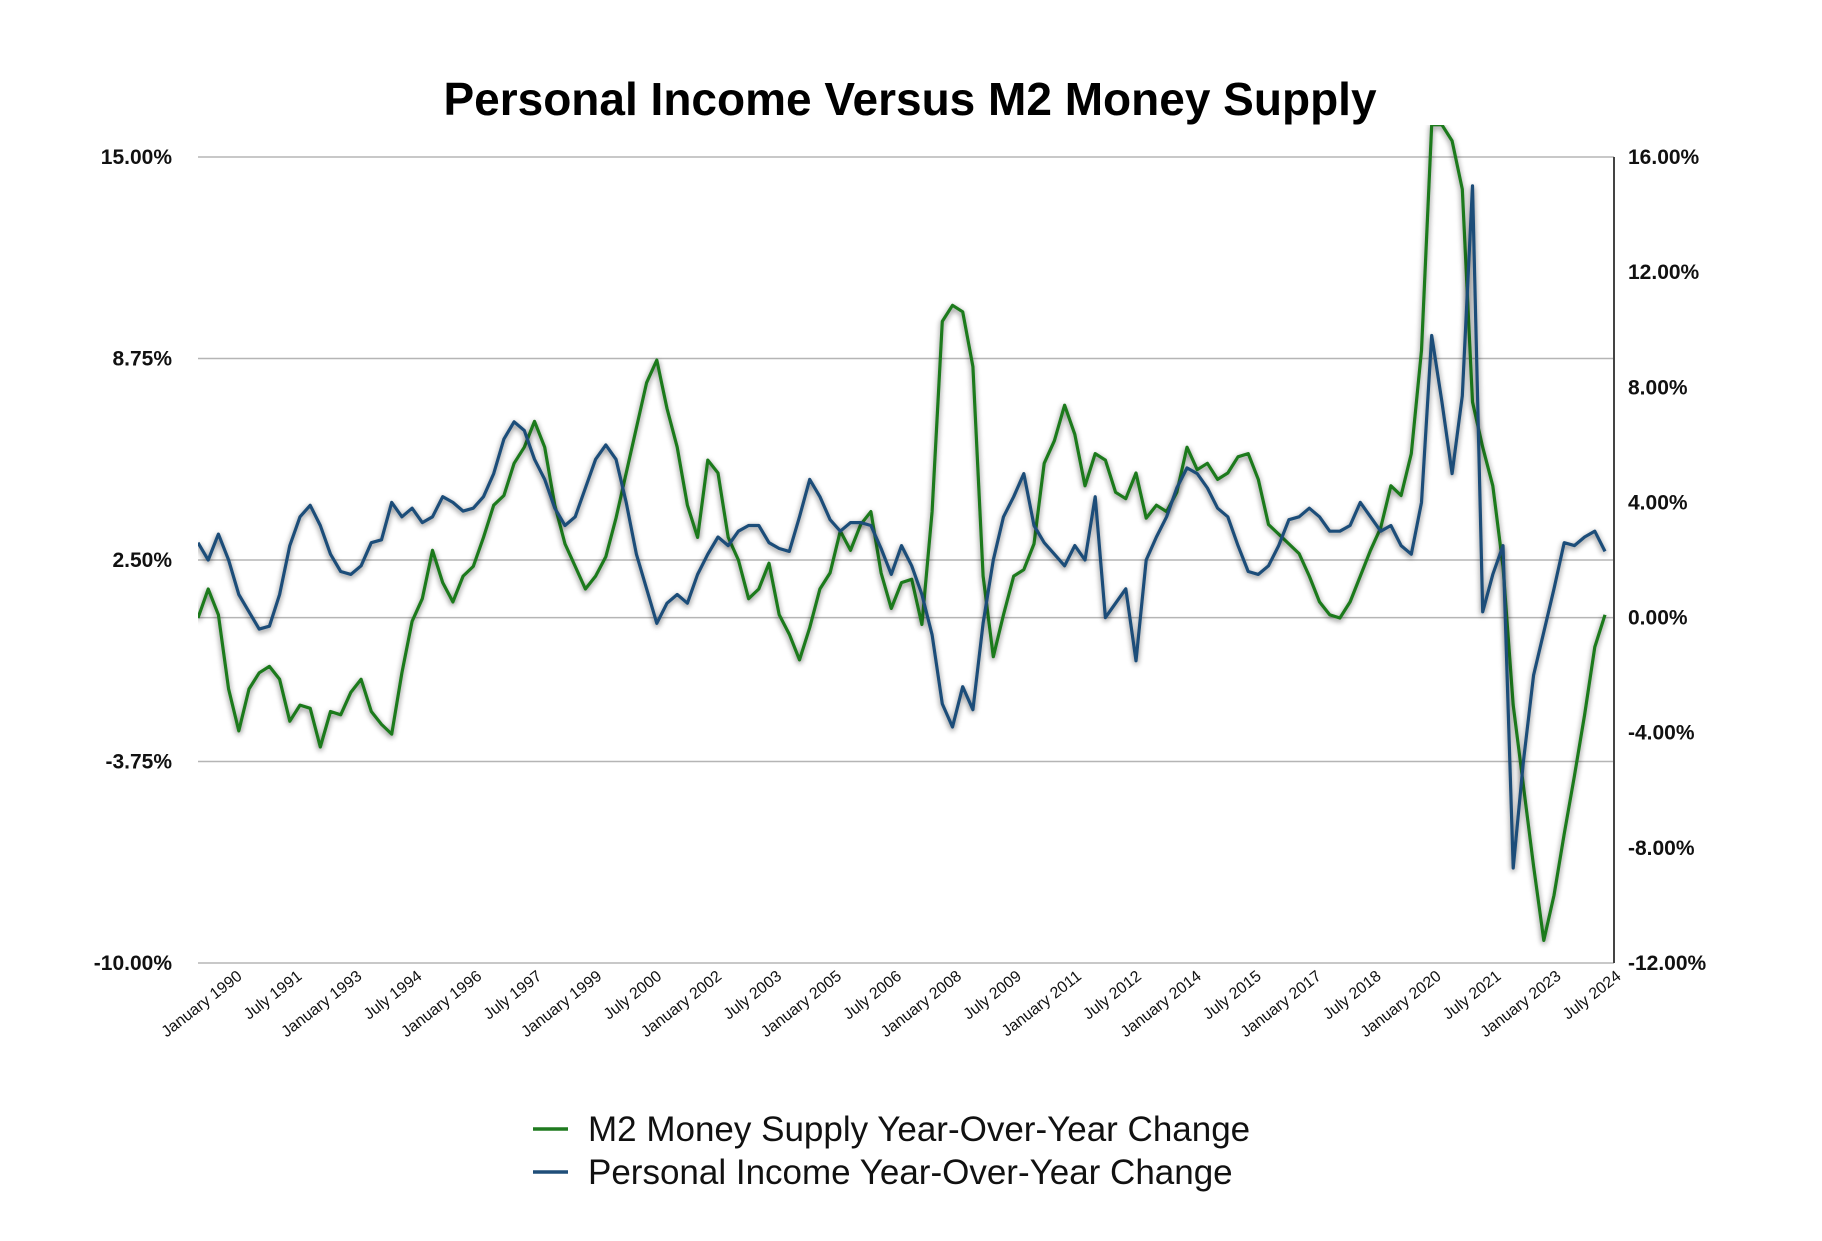 This screenshot has width=1822, height=1241. What do you see at coordinates (919, 1129) in the screenshot?
I see `legend-label-m2: M2 Money Supply Year-Over-Year Change` at bounding box center [919, 1129].